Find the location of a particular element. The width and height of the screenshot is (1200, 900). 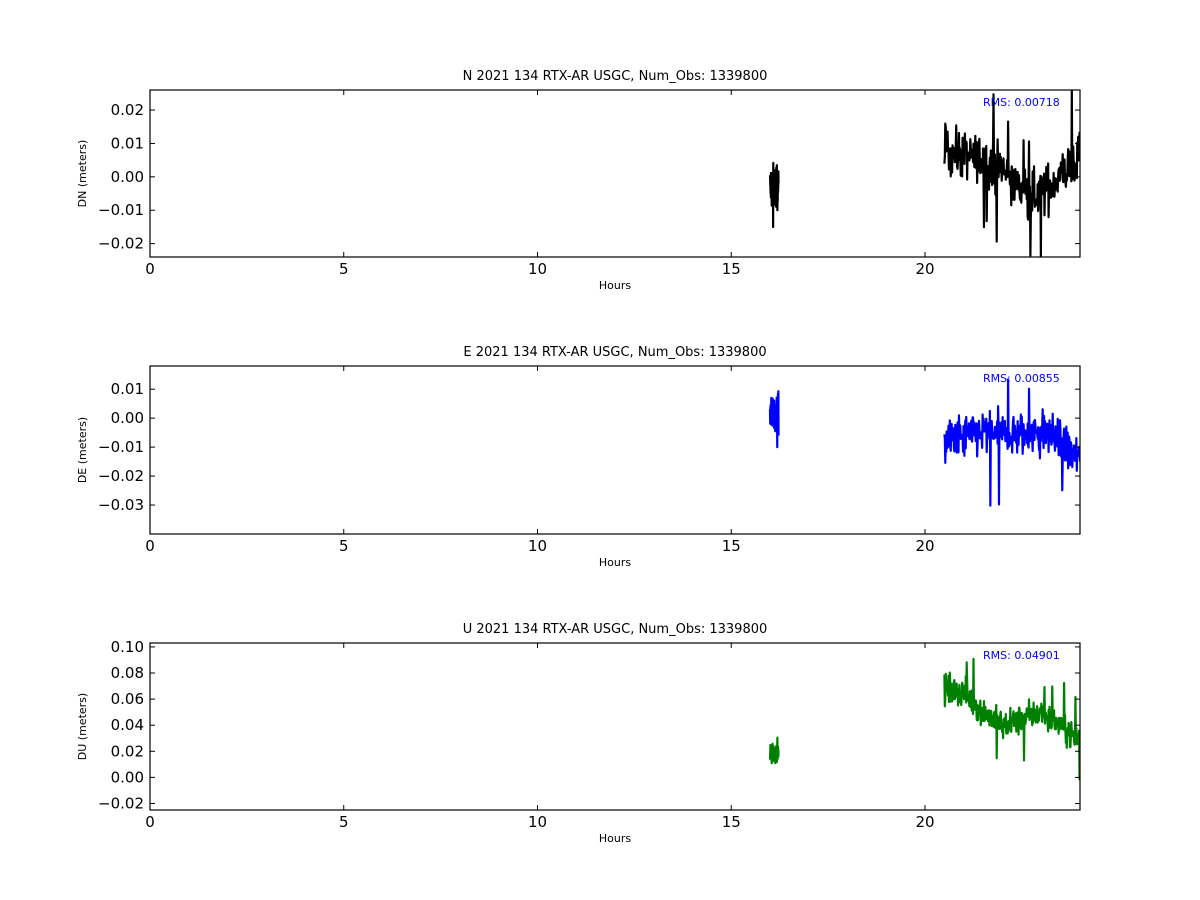

y-tick-label: 0.04 is located at coordinates (127, 725).